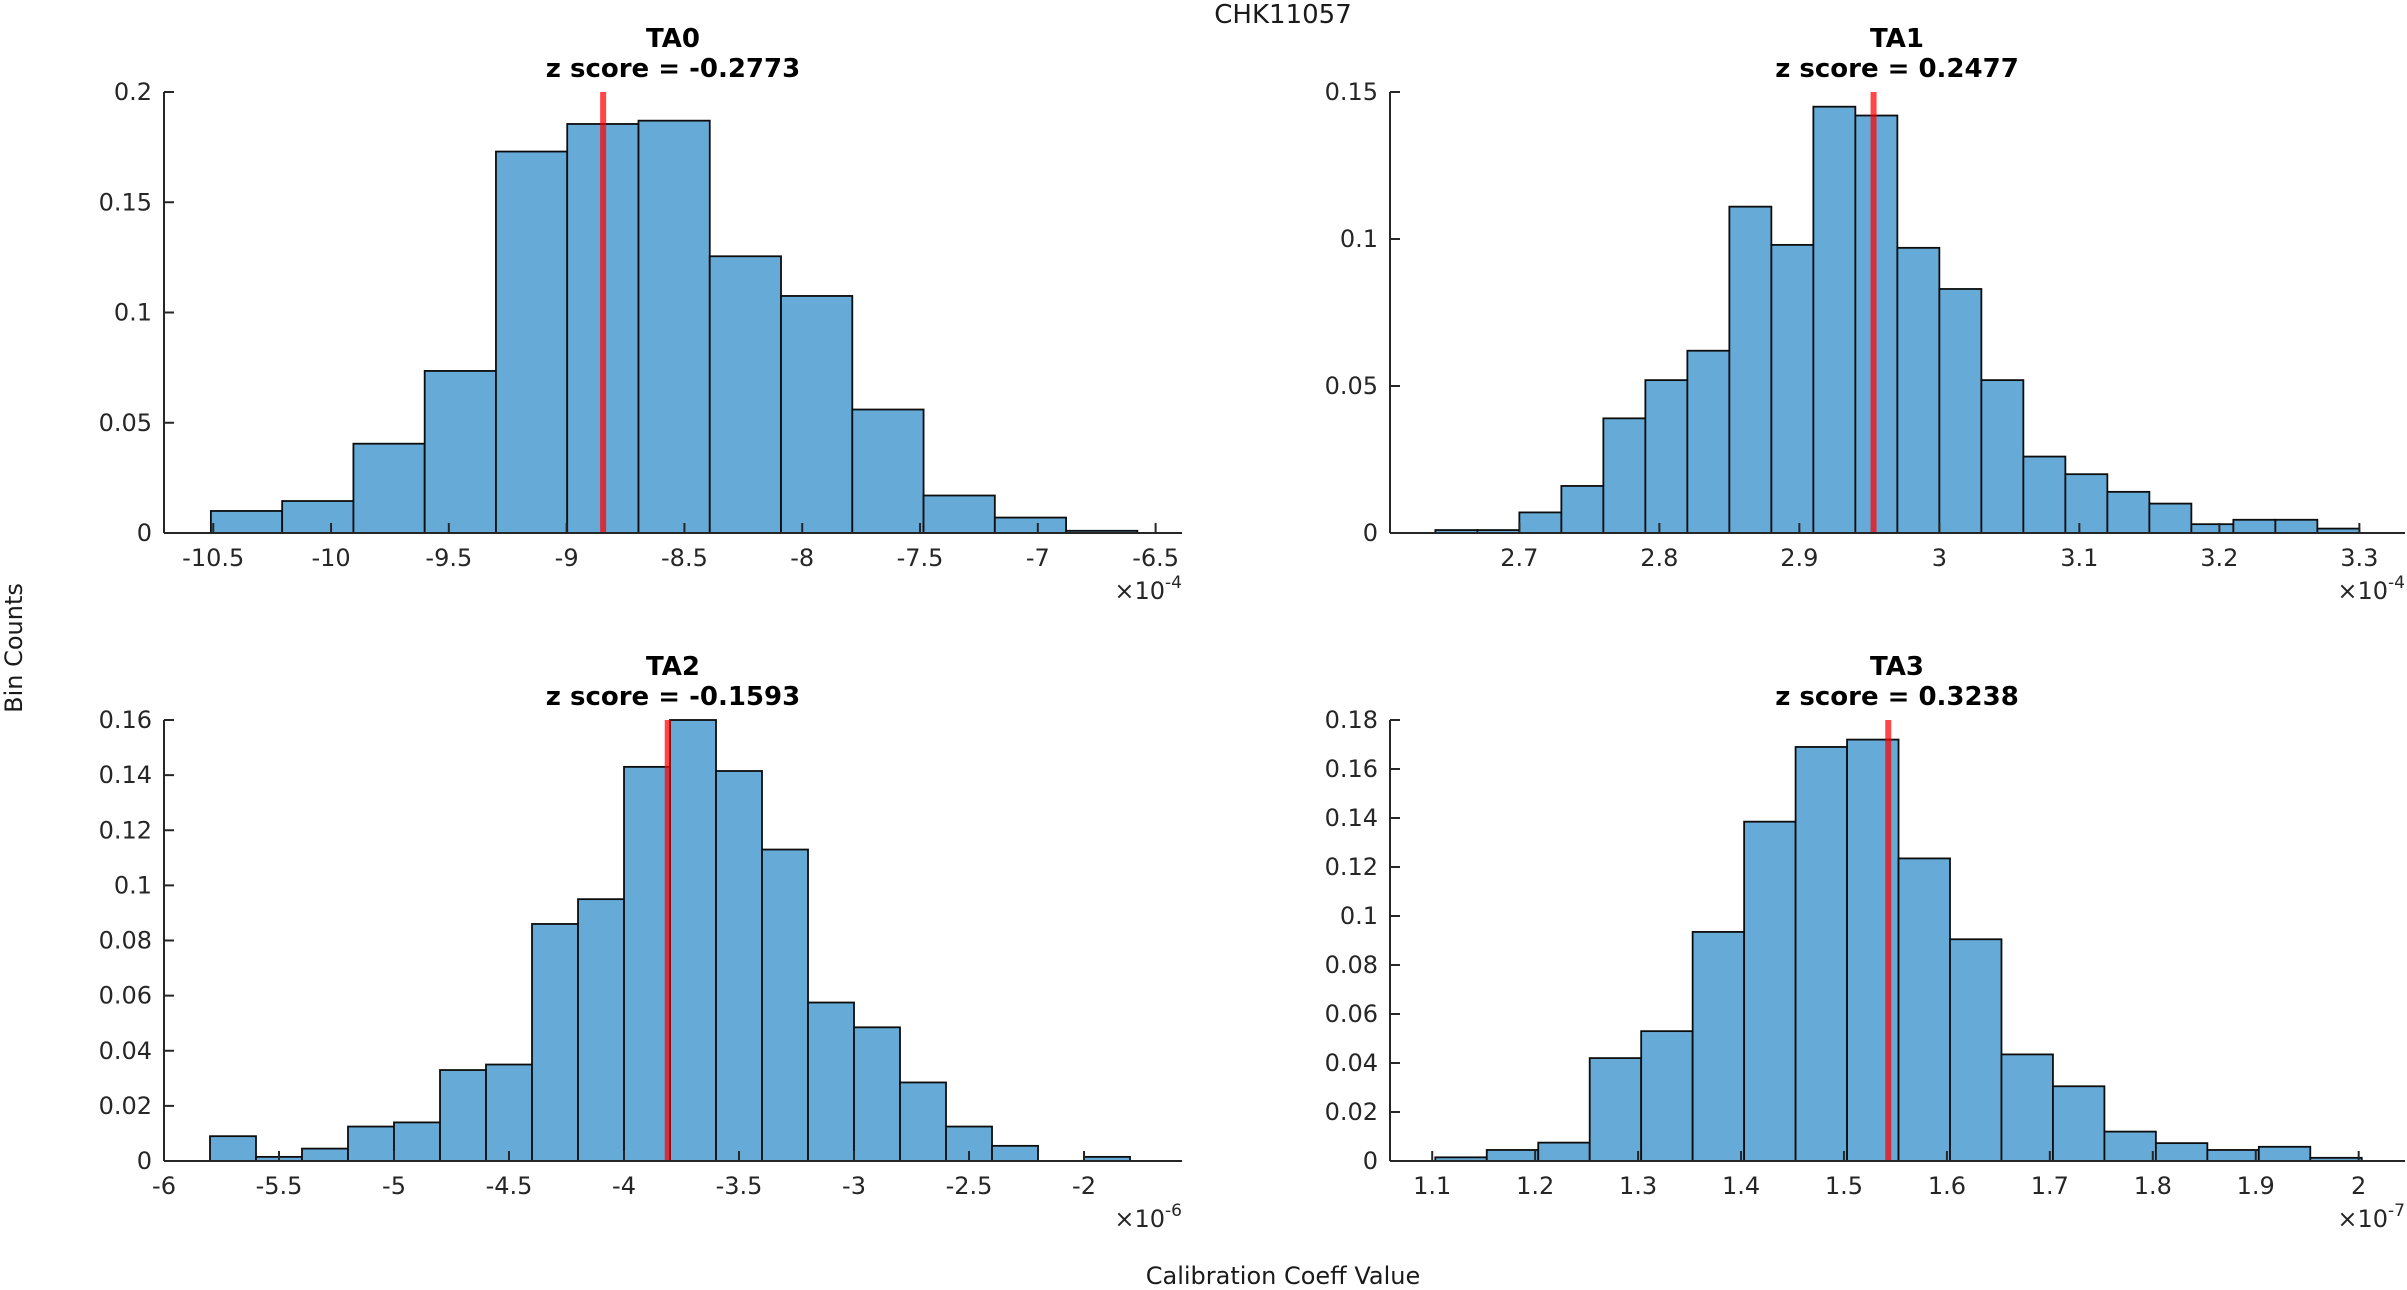  I want to click on x-exponent-label: ×10⁻⁷, so click(2371, 1217).